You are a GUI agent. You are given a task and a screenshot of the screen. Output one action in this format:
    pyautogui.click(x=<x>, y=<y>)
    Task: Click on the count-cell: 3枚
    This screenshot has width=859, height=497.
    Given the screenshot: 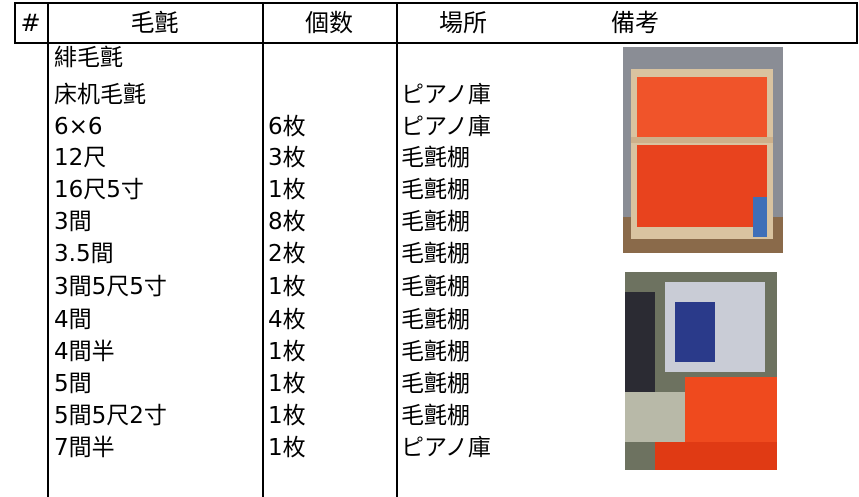 What is the action you would take?
    pyautogui.click(x=287, y=158)
    